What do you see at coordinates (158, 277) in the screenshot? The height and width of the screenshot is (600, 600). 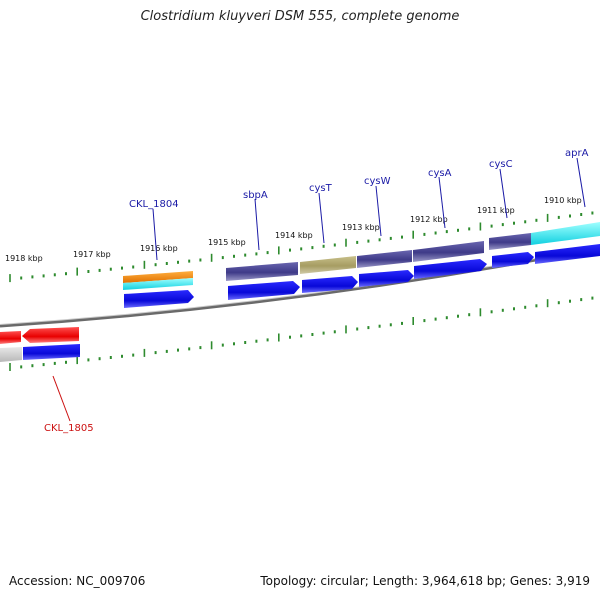 I see `feature-CKL_1804-orange-block` at bounding box center [158, 277].